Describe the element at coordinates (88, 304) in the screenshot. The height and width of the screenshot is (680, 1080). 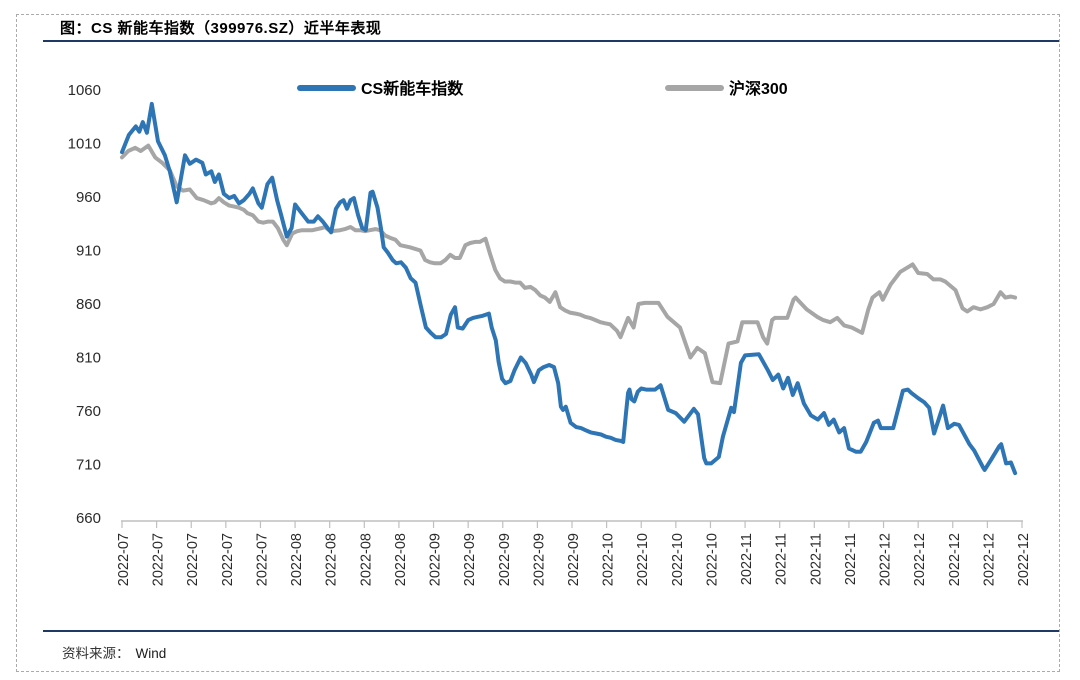
I see `y-tick-label: 860` at that location.